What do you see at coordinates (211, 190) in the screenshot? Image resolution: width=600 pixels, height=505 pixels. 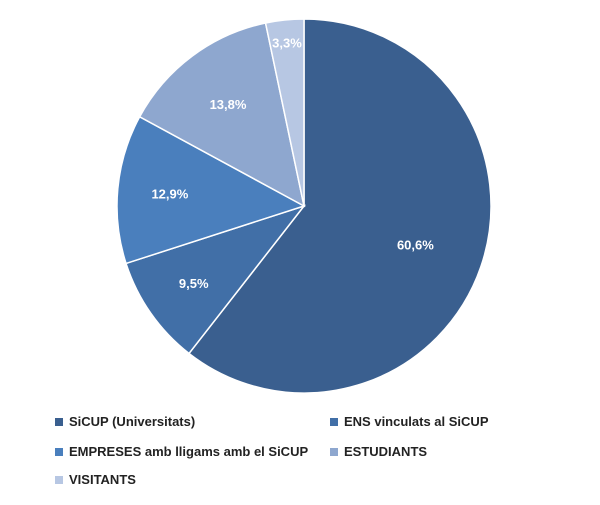 I see `pie-slice-empreses` at bounding box center [211, 190].